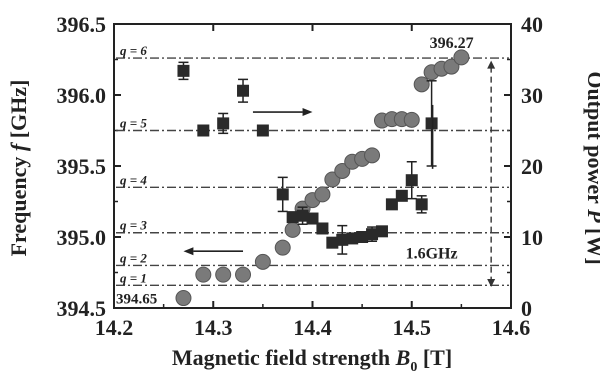 Image resolution: width=600 pixels, height=378 pixels. I want to click on y-left-axis-title-part: f, so click(18, 146).